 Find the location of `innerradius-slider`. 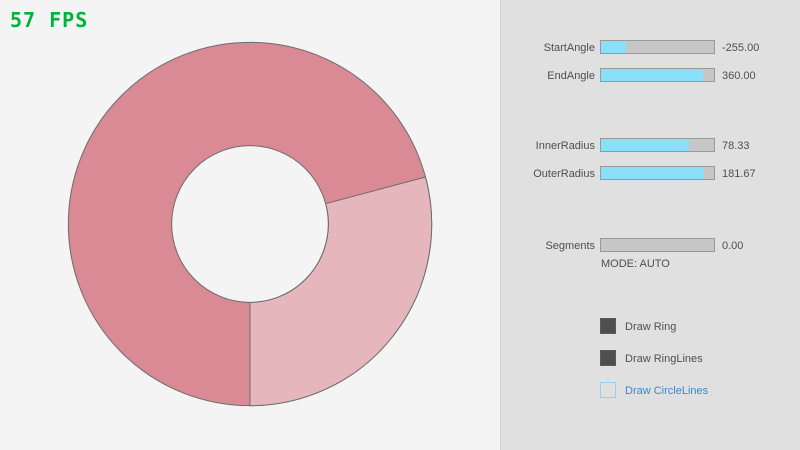

innerradius-slider is located at coordinates (657, 145).